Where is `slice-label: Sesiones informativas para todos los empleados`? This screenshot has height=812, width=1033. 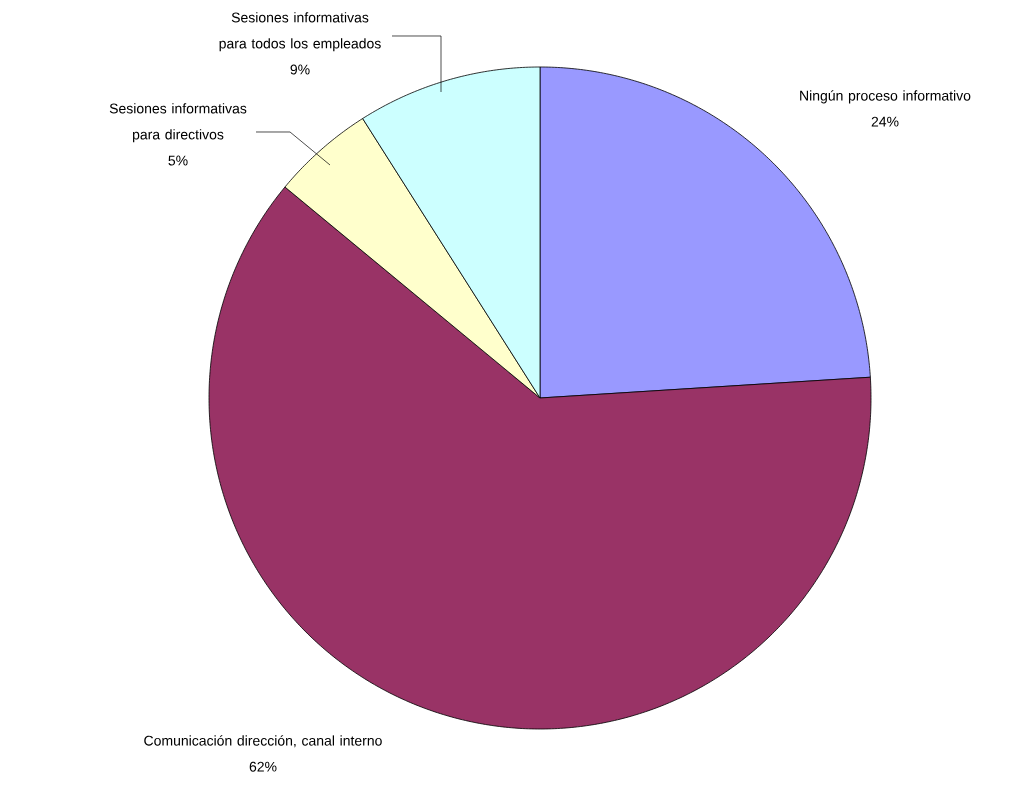
slice-label: Sesiones informativas para todos los empleados is located at coordinates (300, 32).